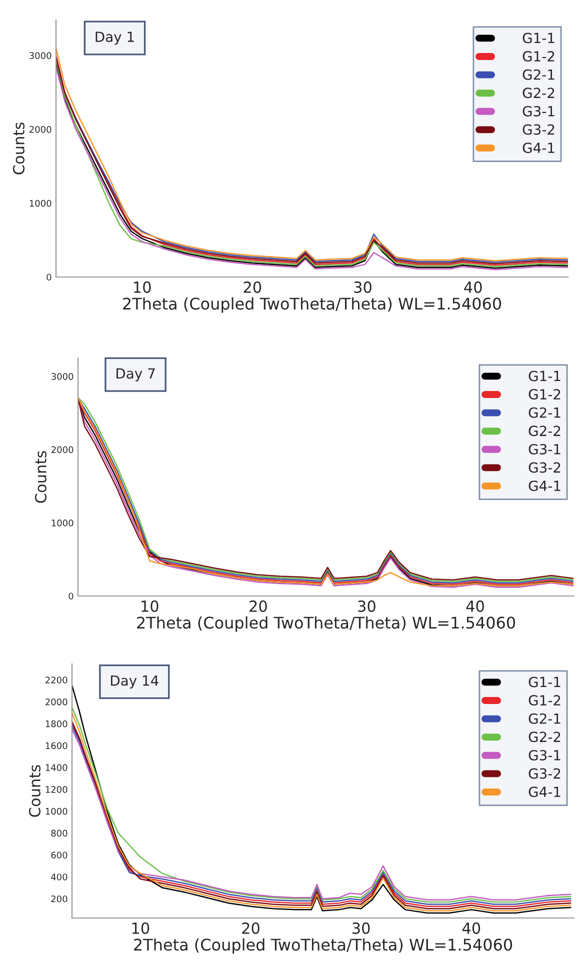 The image size is (577, 963). Describe the element at coordinates (134, 681) in the screenshot. I see `text: Day 14` at that location.